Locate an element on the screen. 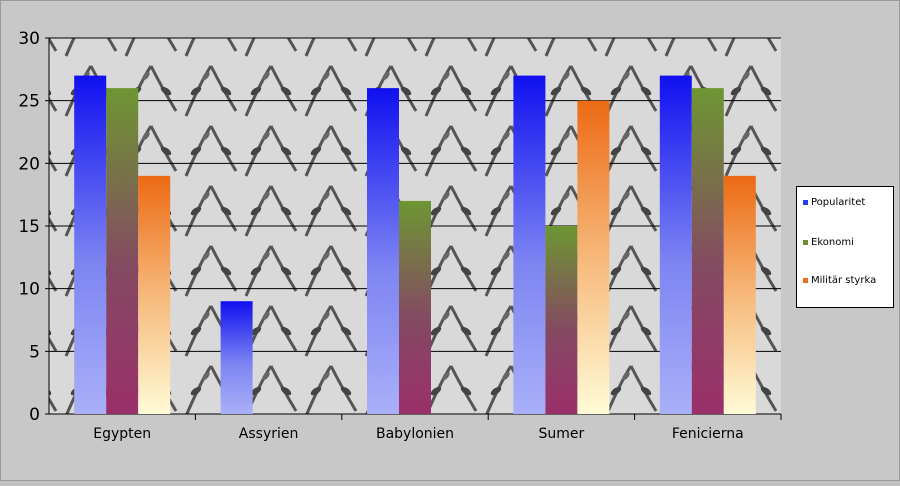  y-tick-label: 15 is located at coordinates (29, 227).